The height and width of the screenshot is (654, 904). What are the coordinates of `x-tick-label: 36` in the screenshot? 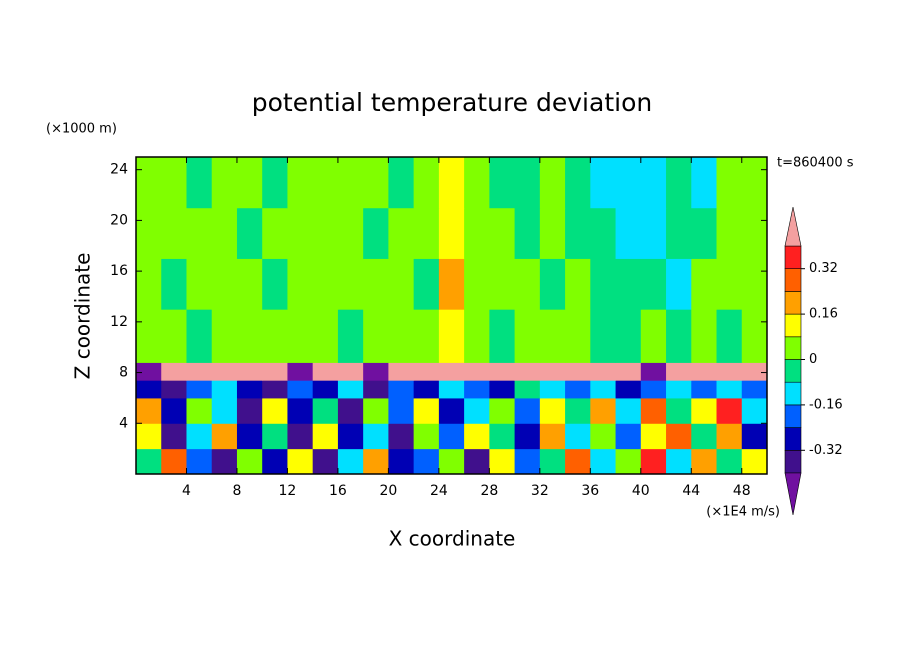 It's located at (590, 491).